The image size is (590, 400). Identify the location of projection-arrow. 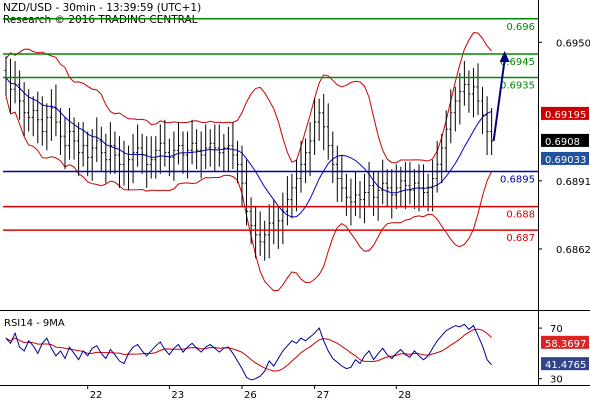
(499, 100).